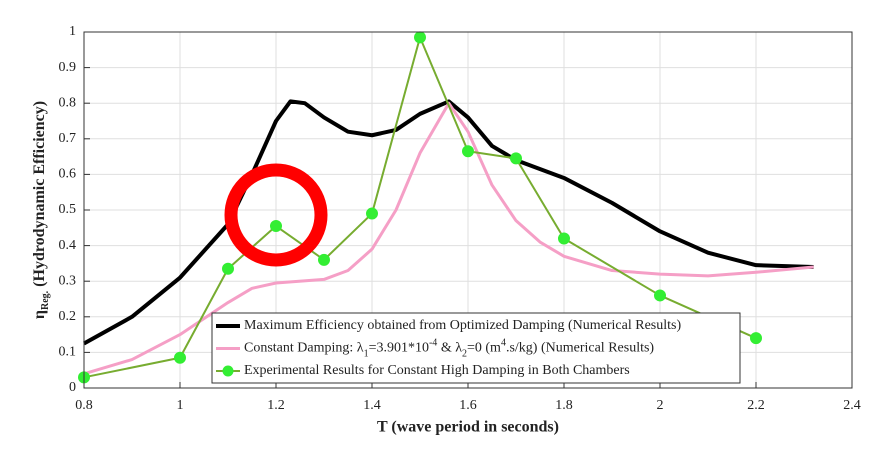 The height and width of the screenshot is (457, 888). I want to click on text-run: 2, so click(464, 353).